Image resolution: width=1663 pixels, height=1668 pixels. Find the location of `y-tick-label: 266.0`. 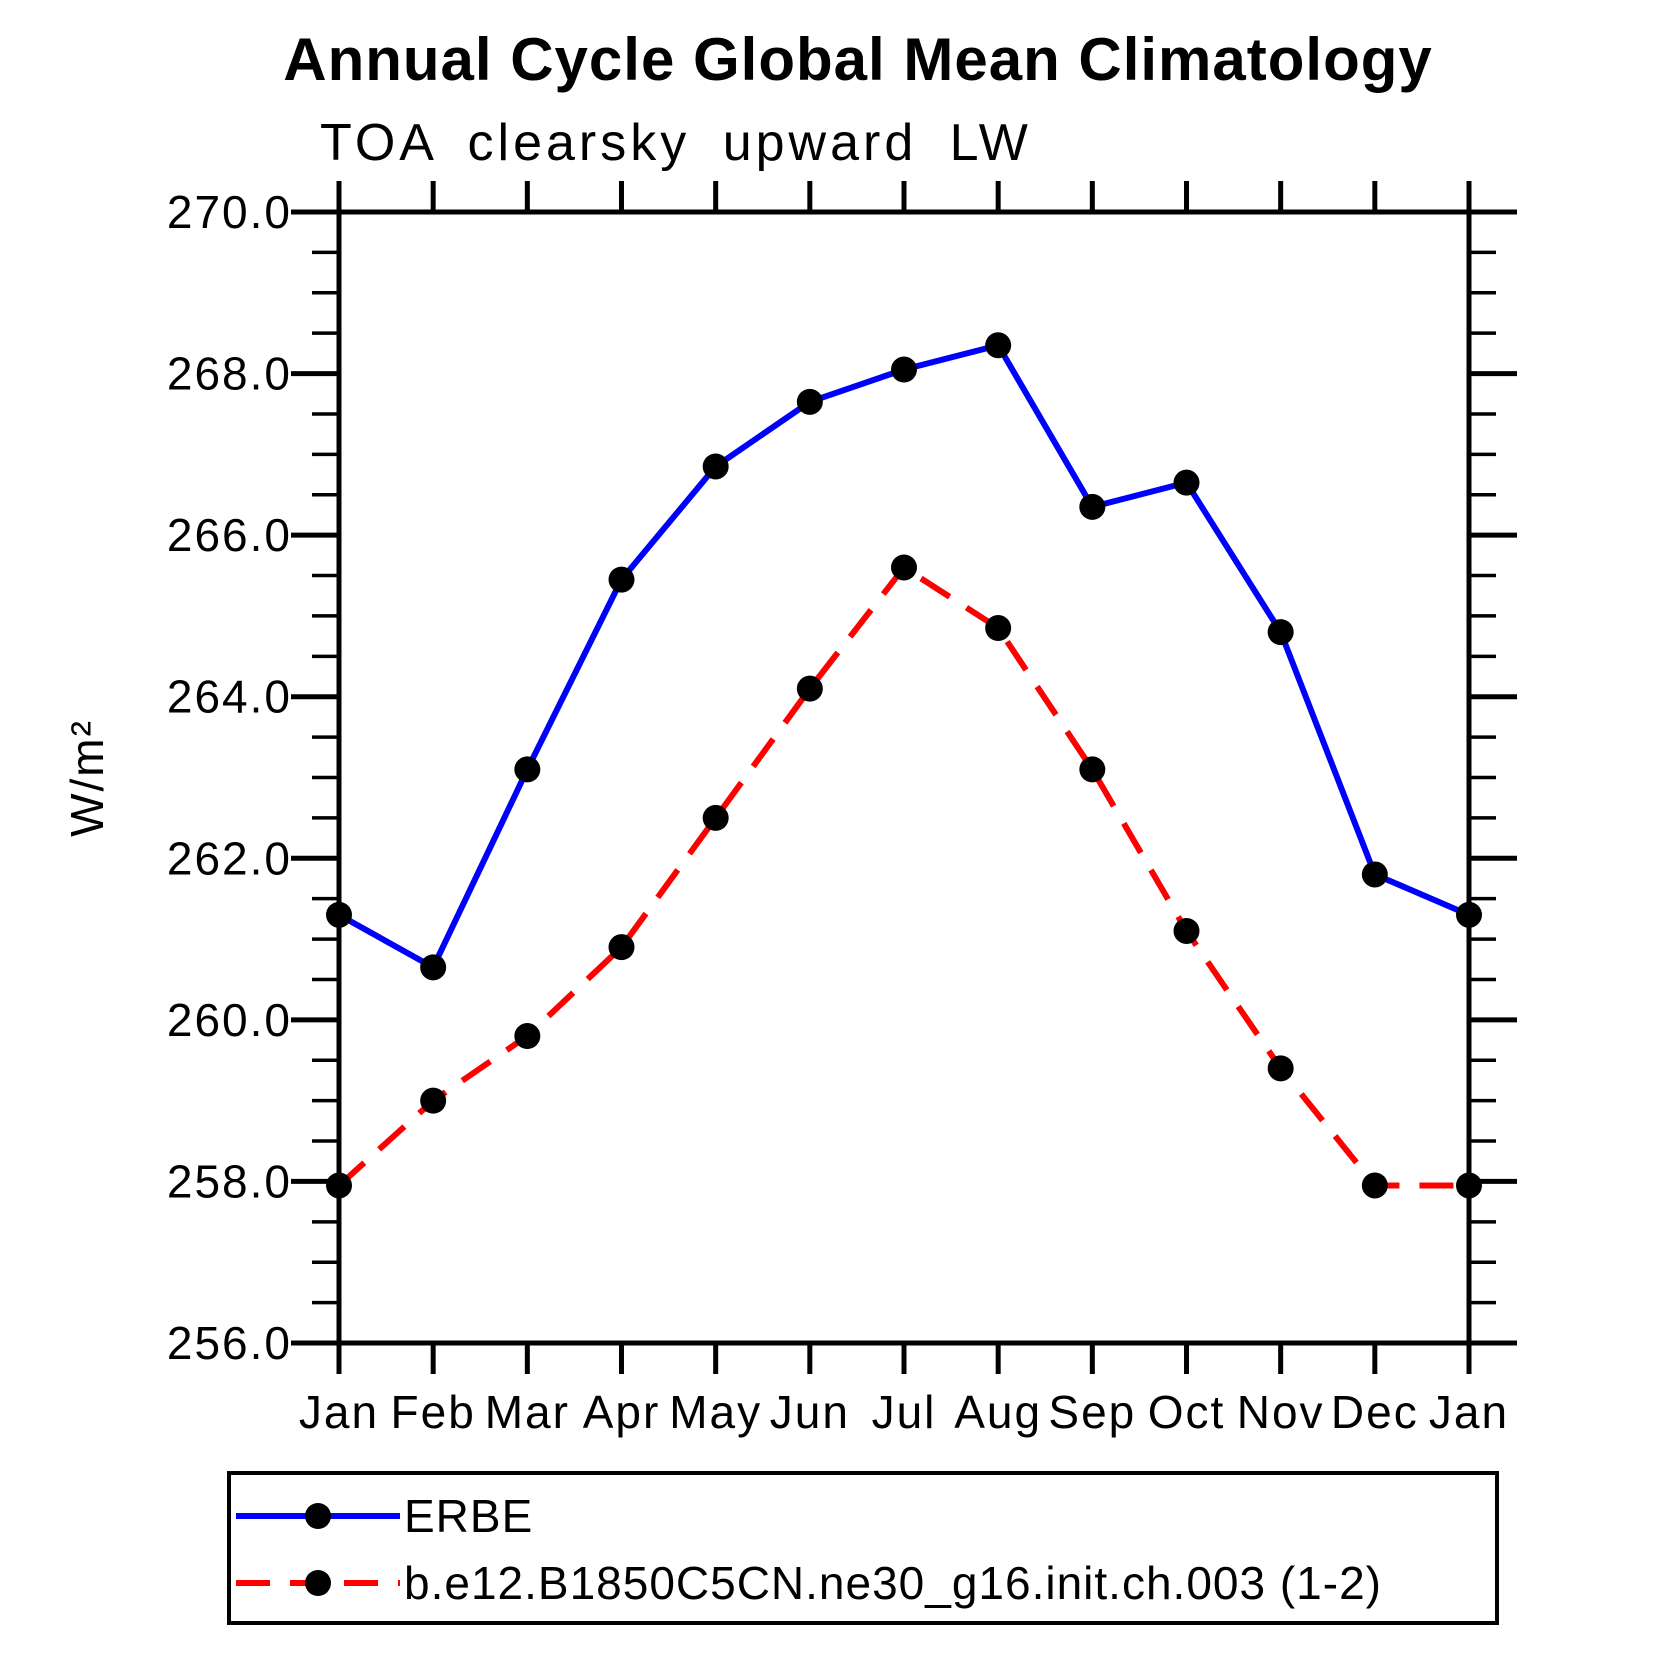

y-tick-label: 266.0 is located at coordinates (229, 535).